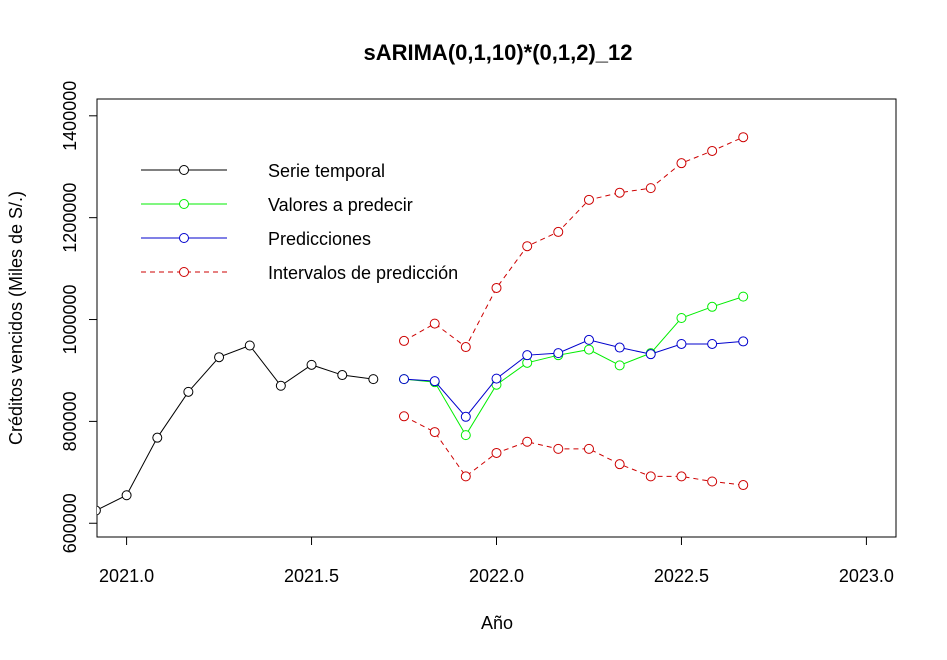  Describe the element at coordinates (363, 273) in the screenshot. I see `legend-label: Intervalos de predicción` at that location.